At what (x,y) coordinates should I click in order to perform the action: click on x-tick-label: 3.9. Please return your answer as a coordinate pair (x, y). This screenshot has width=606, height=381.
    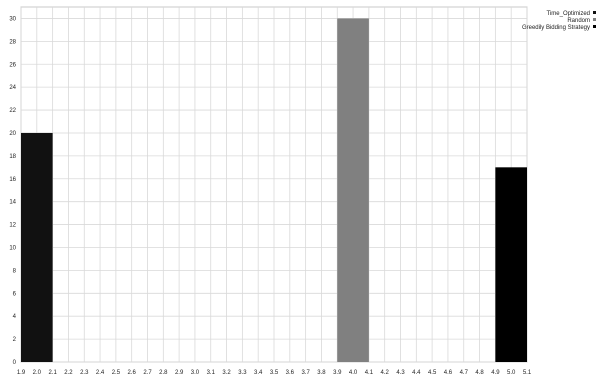
    Looking at the image, I should click on (337, 373).